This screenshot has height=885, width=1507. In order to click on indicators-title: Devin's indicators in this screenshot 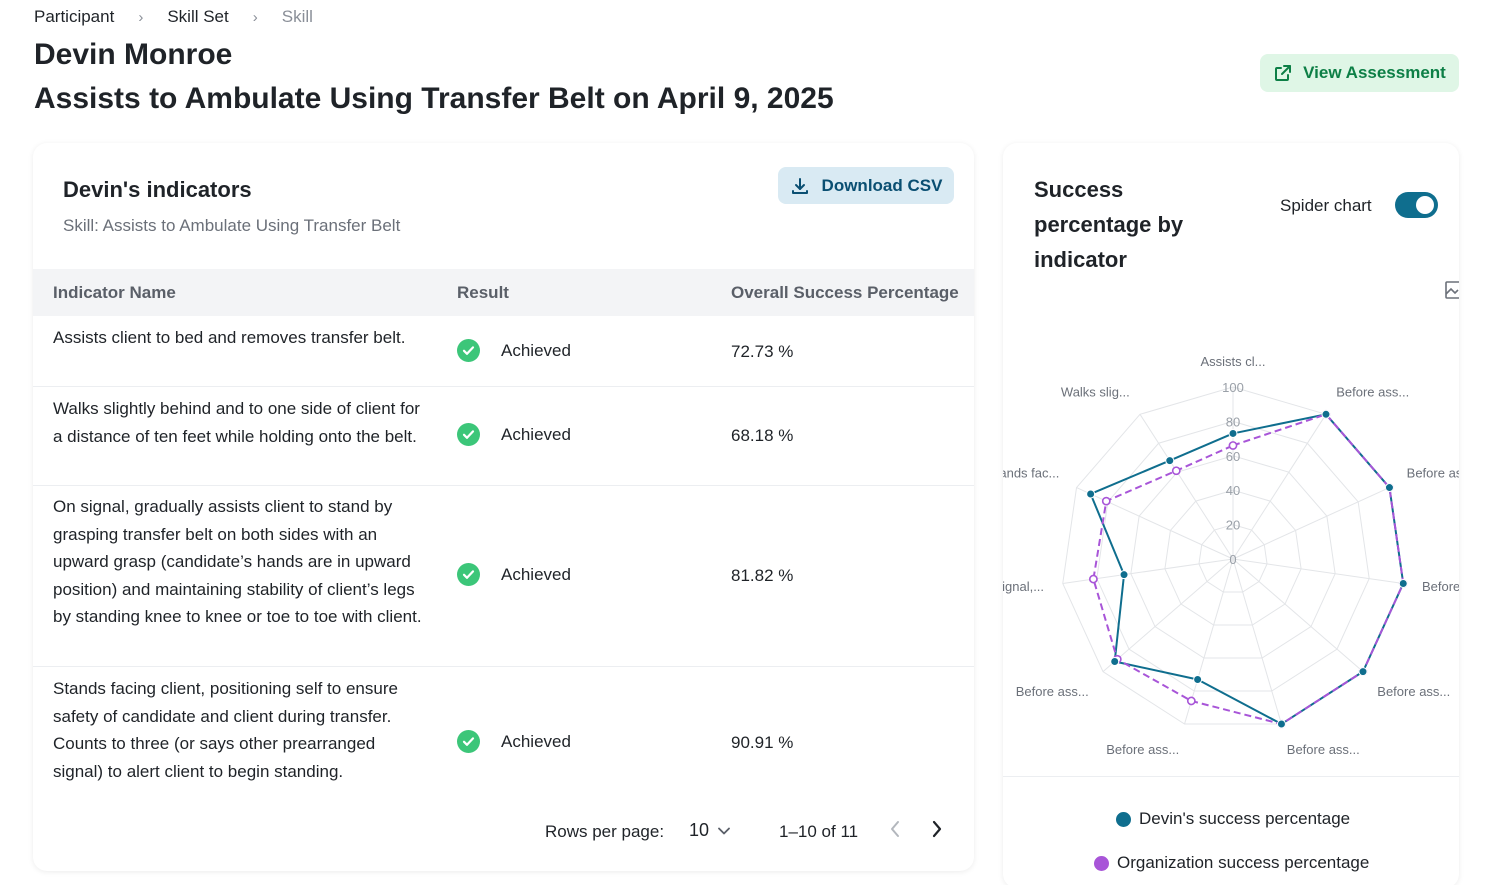, I will do `click(157, 189)`.